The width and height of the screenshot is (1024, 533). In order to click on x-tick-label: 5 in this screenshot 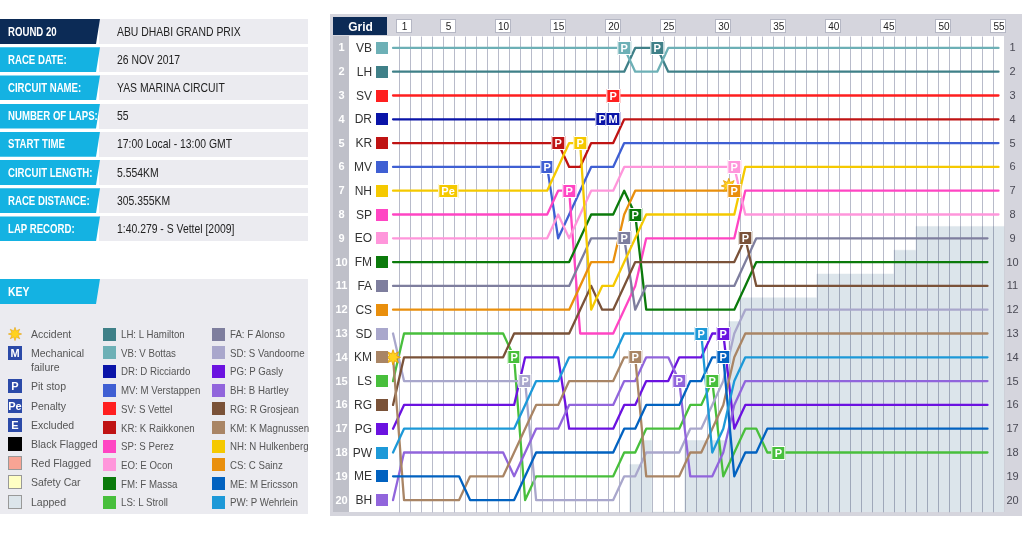, I will do `click(448, 26)`.